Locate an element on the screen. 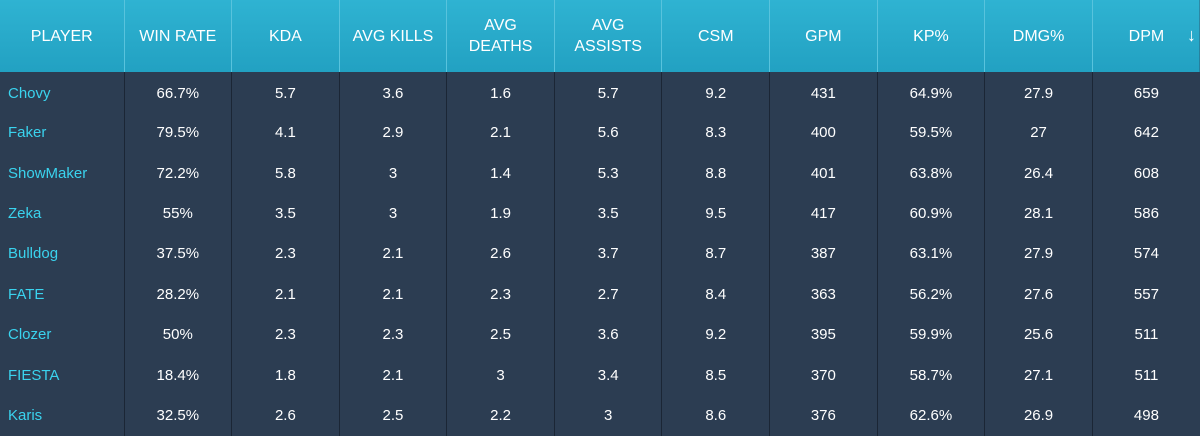 The height and width of the screenshot is (436, 1200). sort-arrow-down-icon: ↓ is located at coordinates (1191, 35).